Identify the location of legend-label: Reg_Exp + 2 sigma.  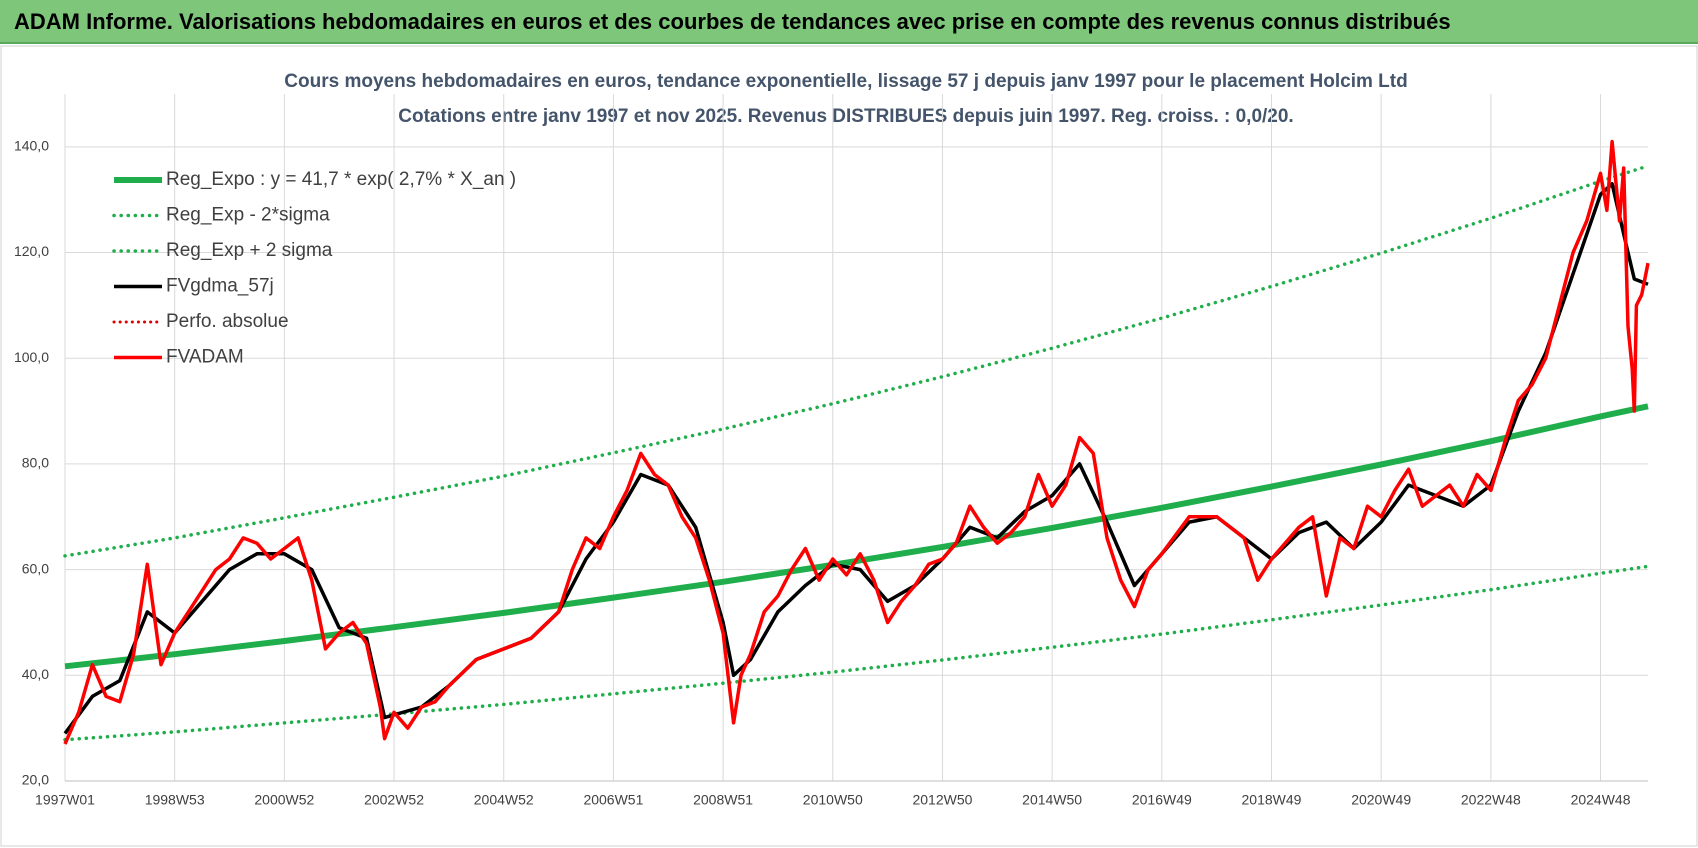
(249, 250).